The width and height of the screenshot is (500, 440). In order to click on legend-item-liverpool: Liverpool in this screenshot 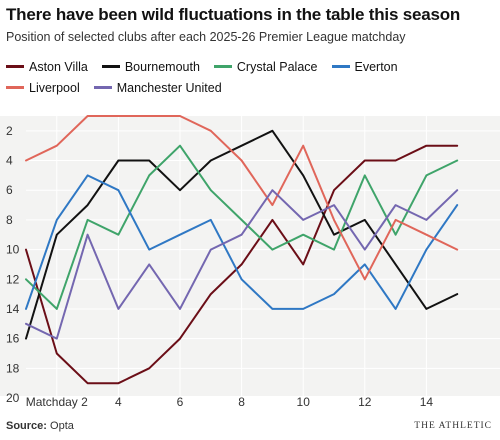, I will do `click(43, 88)`.